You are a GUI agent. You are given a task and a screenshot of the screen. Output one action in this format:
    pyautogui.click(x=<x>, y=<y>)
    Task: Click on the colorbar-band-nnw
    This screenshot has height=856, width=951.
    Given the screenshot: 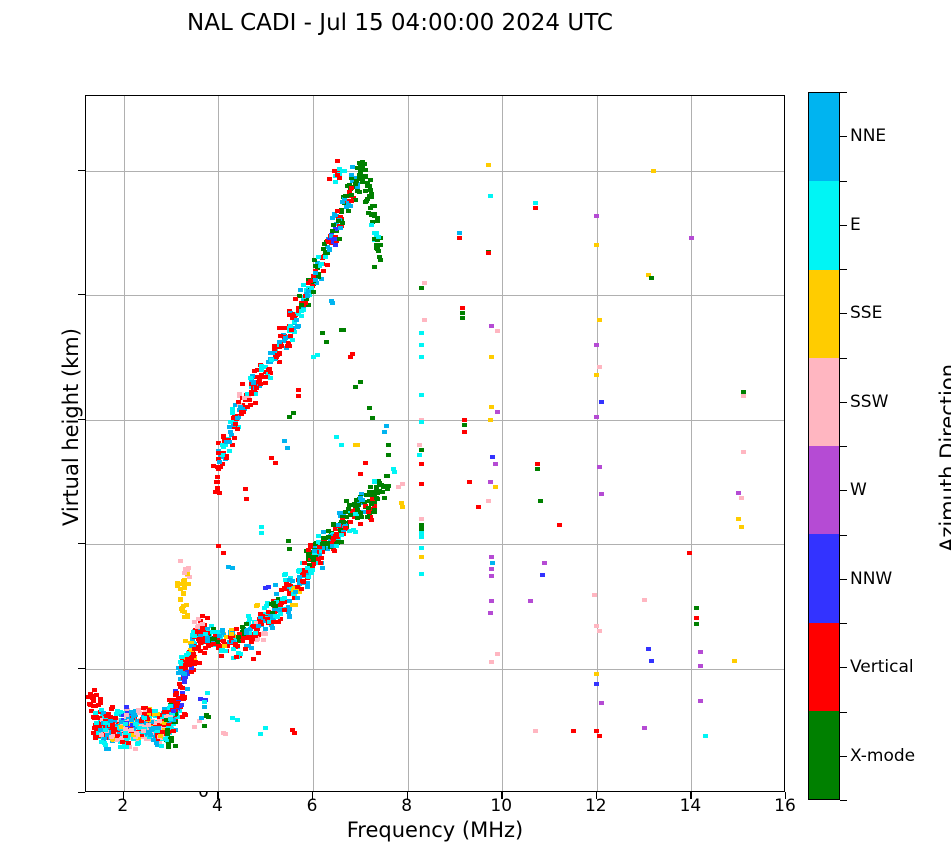 What is the action you would take?
    pyautogui.click(x=824, y=578)
    